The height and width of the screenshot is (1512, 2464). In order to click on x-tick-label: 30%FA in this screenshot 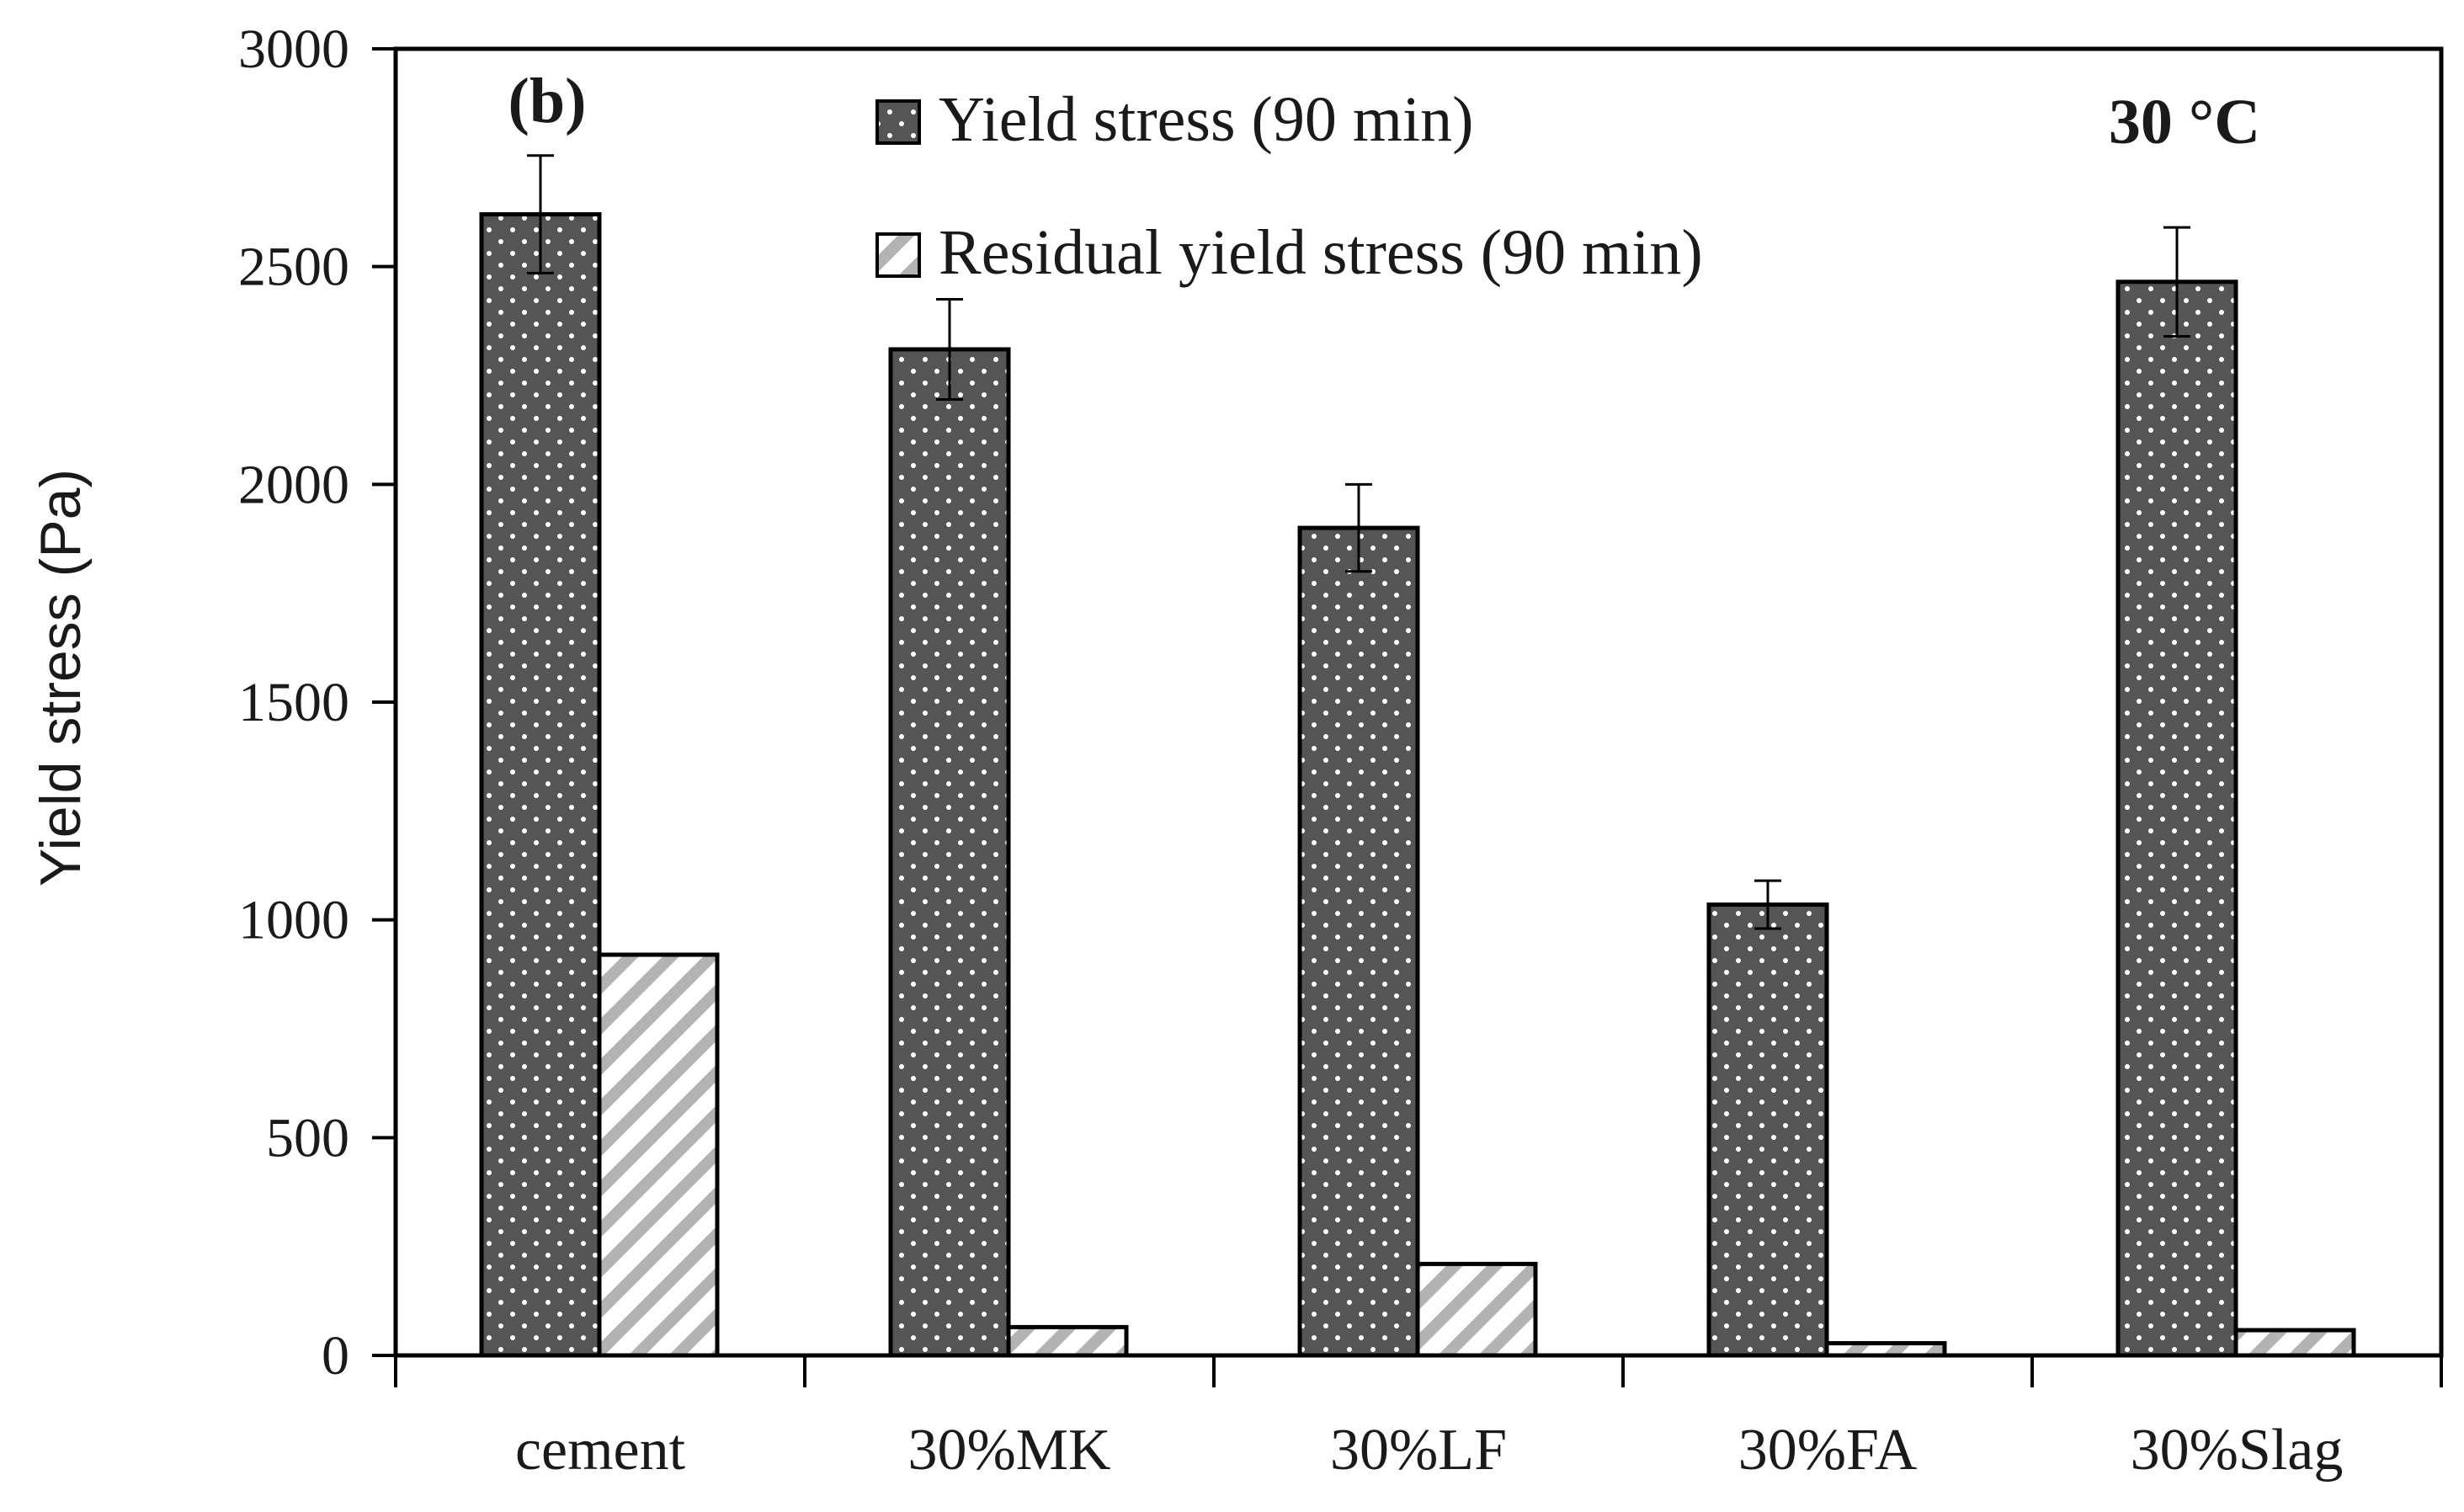, I will do `click(1828, 1451)`.